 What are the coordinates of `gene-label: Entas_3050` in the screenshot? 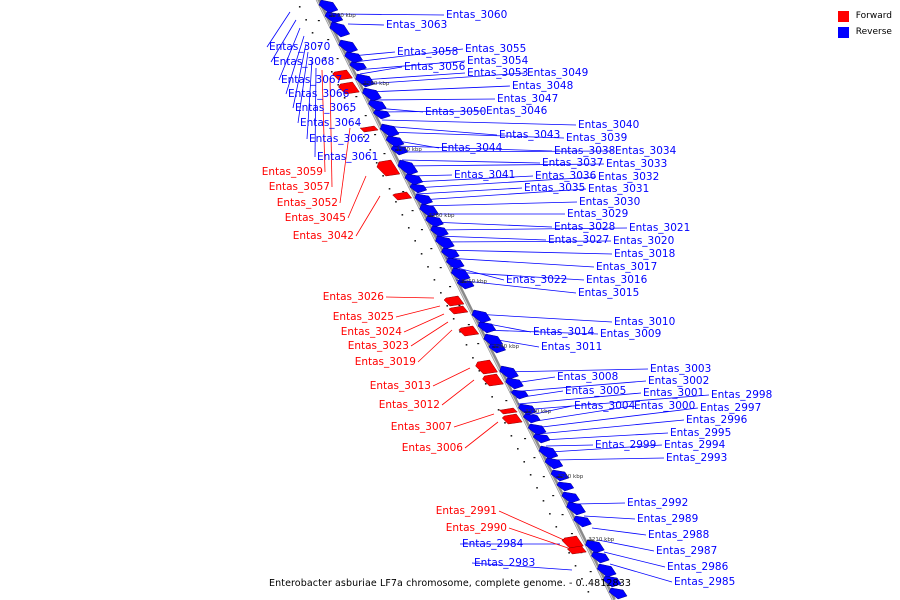 It's located at (455, 112).